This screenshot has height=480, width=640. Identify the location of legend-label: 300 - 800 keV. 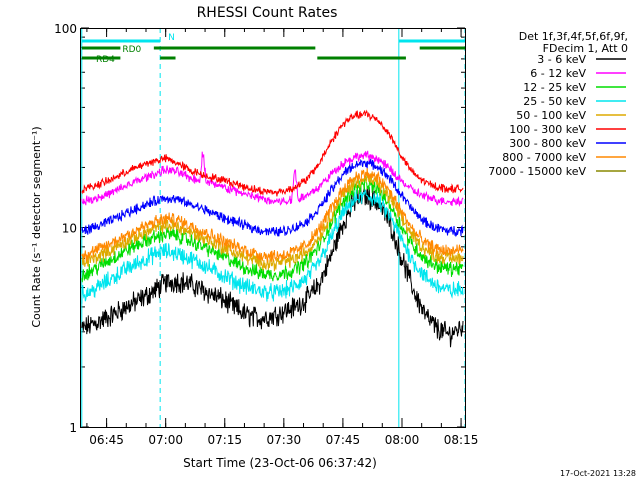
(547, 143).